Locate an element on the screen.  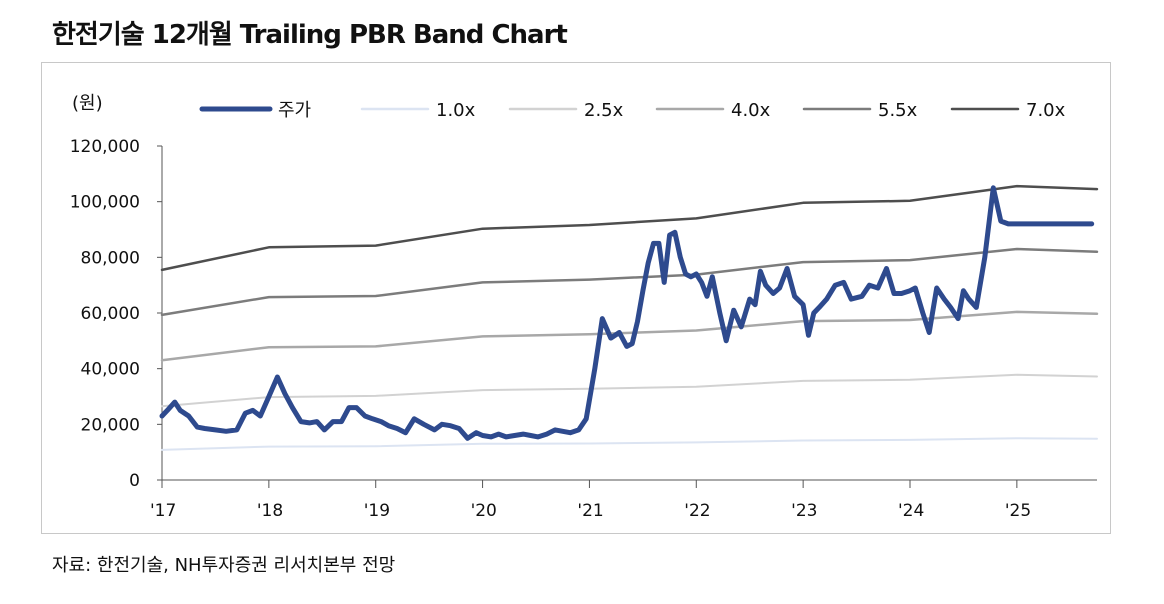
legend-label: 2.5x is located at coordinates (604, 110).